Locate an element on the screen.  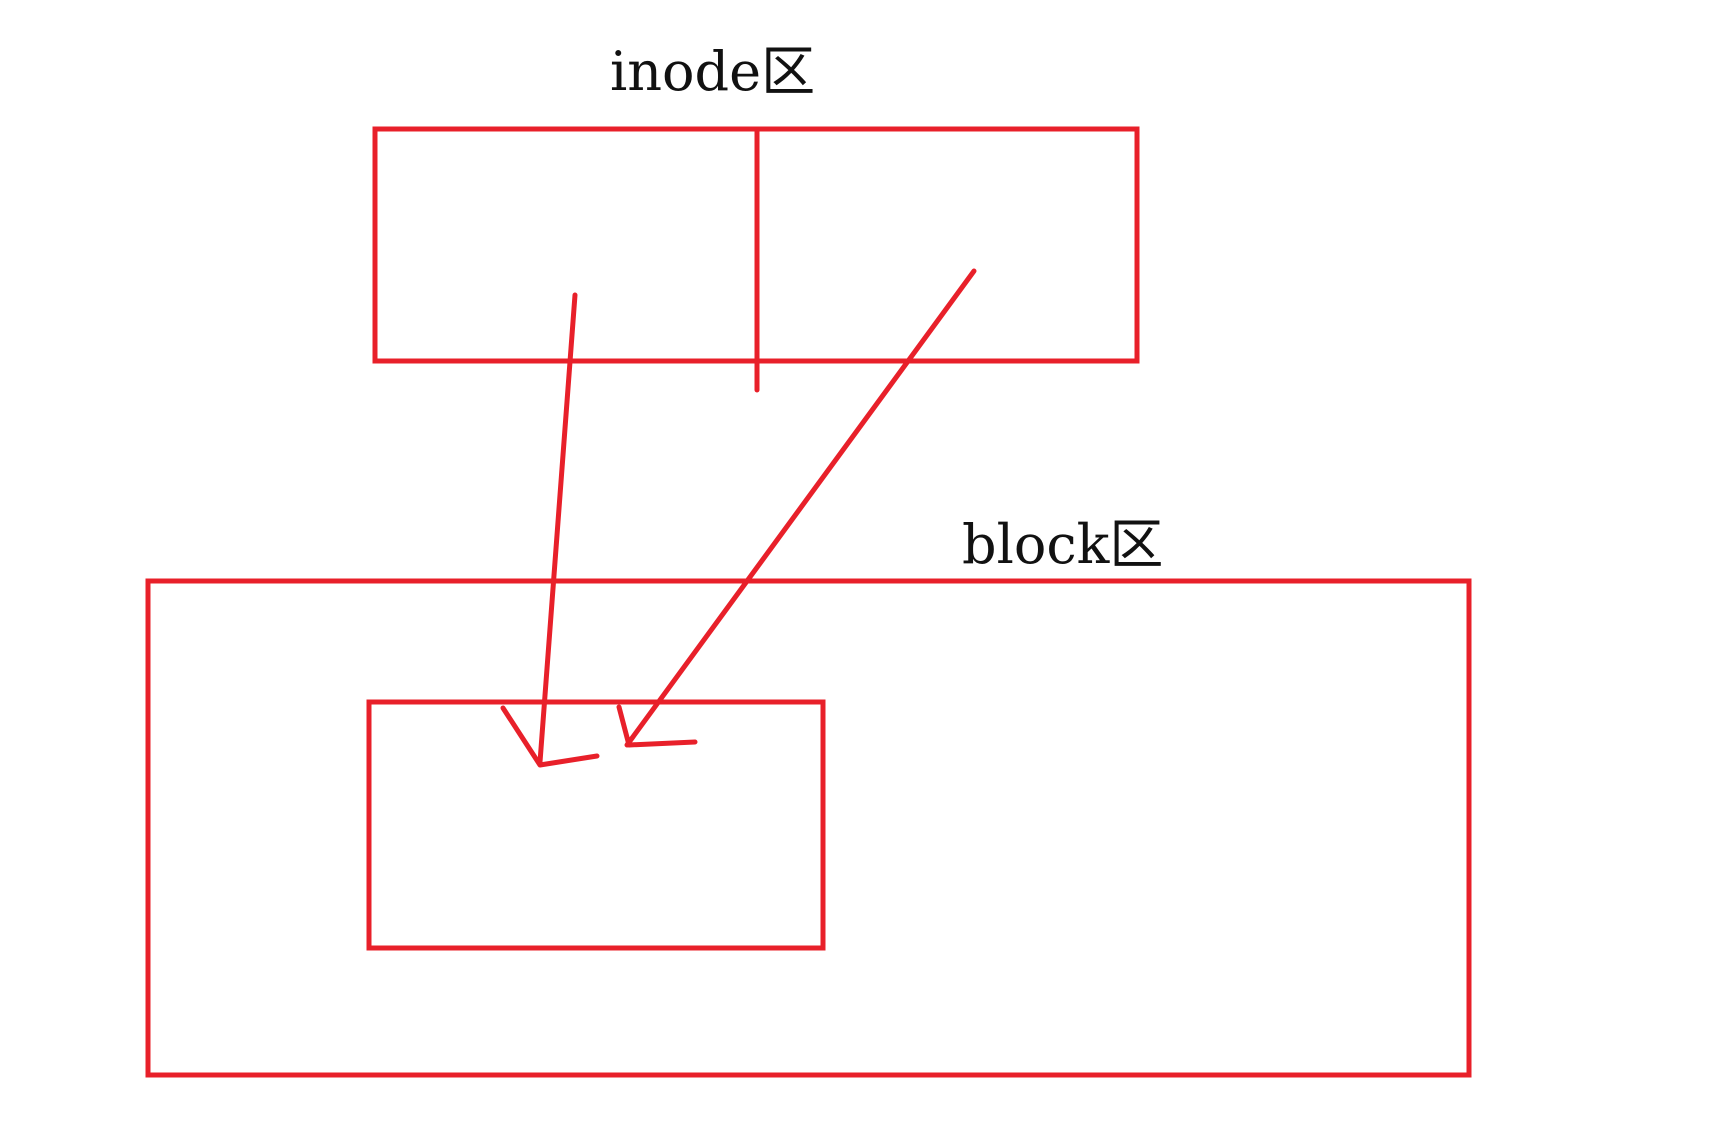
arrow-inode1-head is located at coordinates (550, 736).